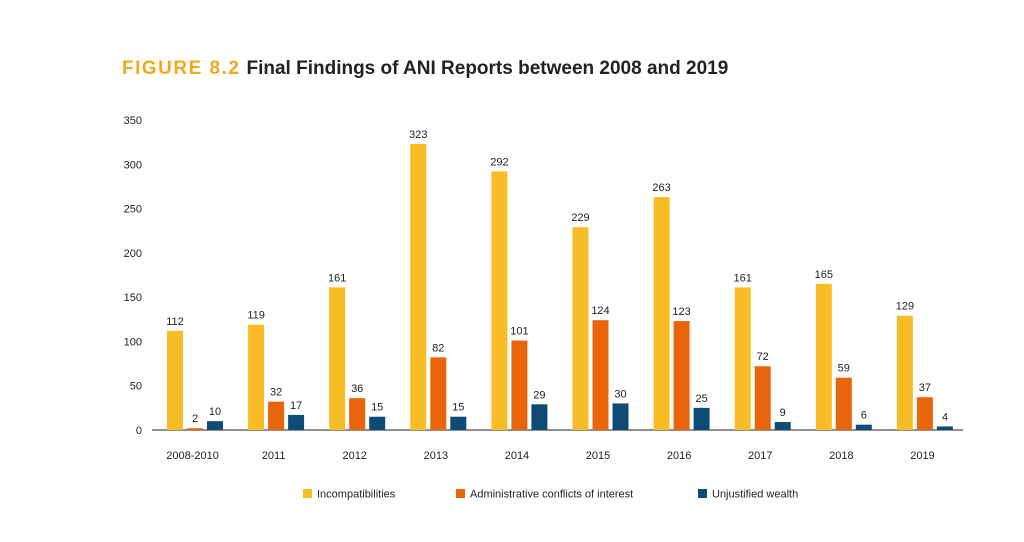 Image resolution: width=1024 pixels, height=542 pixels. I want to click on data-label: 9, so click(783, 413).